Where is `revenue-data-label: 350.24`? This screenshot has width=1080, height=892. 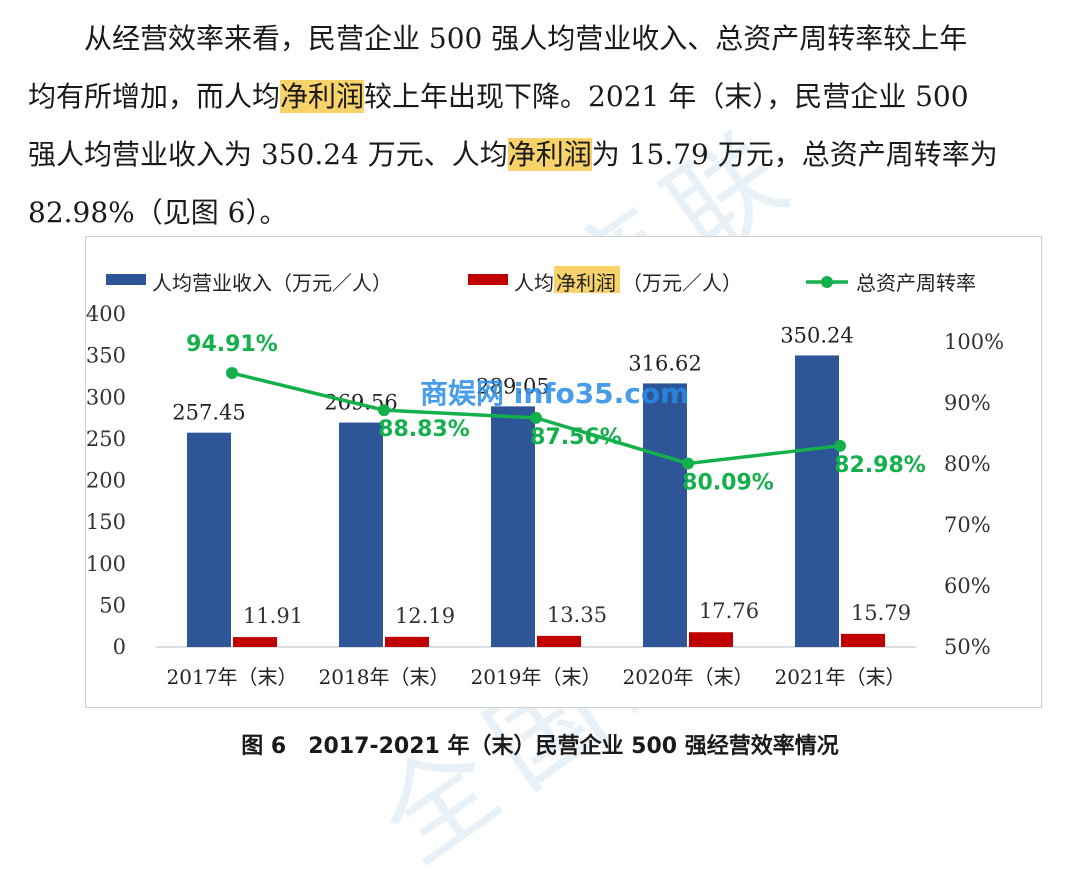
revenue-data-label: 350.24 is located at coordinates (816, 335).